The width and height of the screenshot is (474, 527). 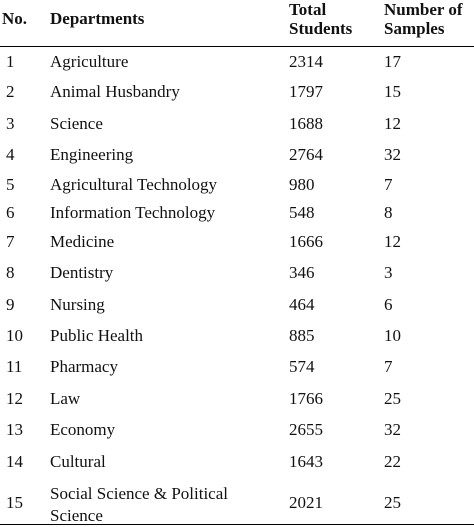 I want to click on row-number: 3, so click(x=10, y=123).